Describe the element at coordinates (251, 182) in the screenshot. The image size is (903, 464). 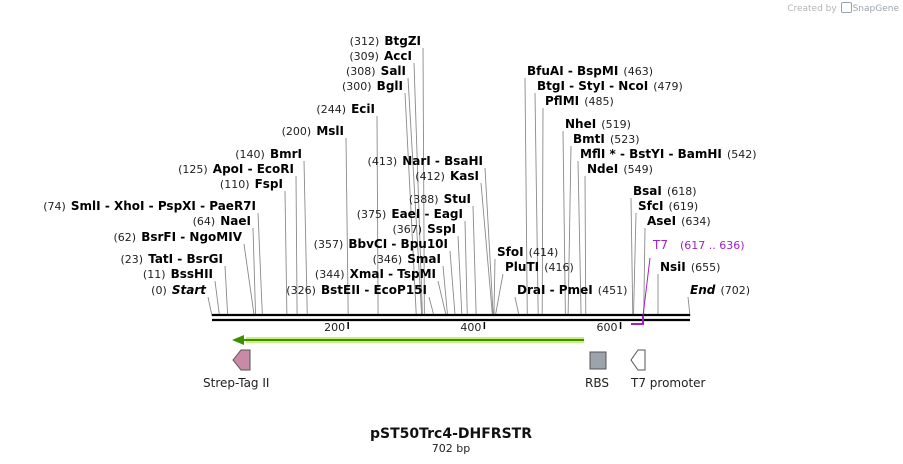
I see `site-label: (110) FspI` at that location.